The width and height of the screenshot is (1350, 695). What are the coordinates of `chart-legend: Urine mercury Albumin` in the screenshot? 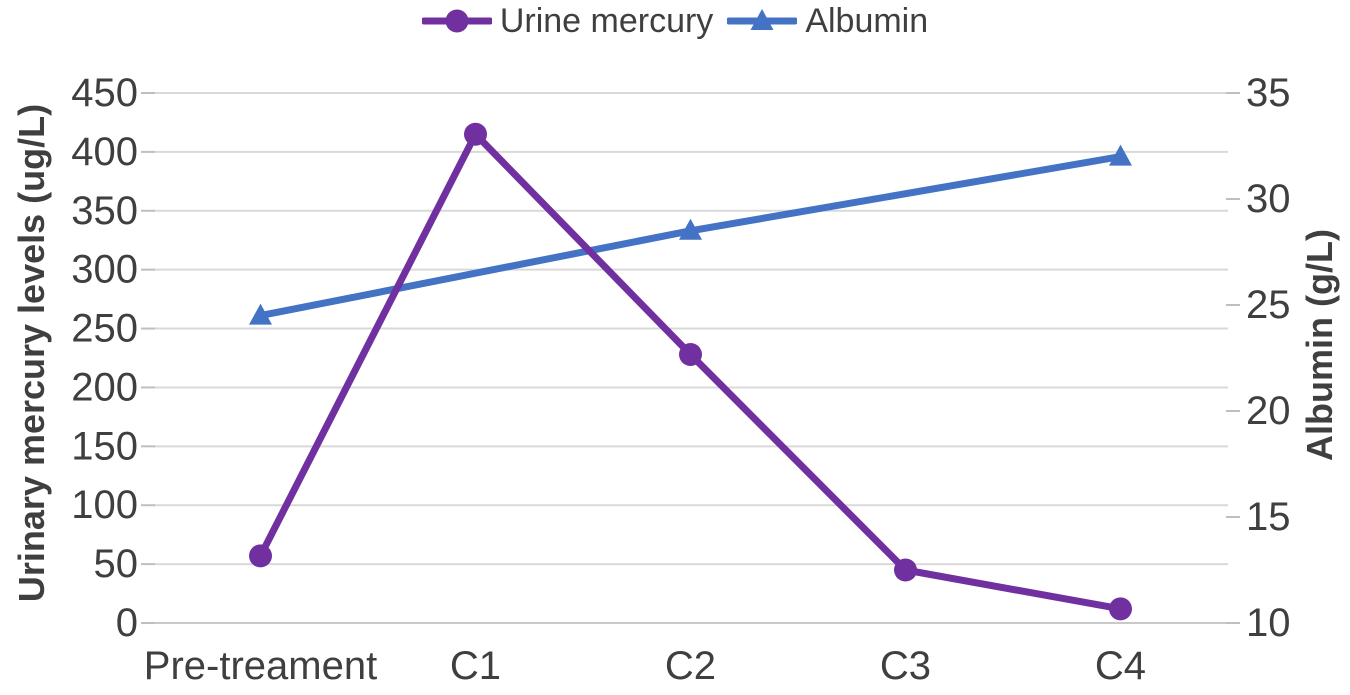 It's located at (675, 21).